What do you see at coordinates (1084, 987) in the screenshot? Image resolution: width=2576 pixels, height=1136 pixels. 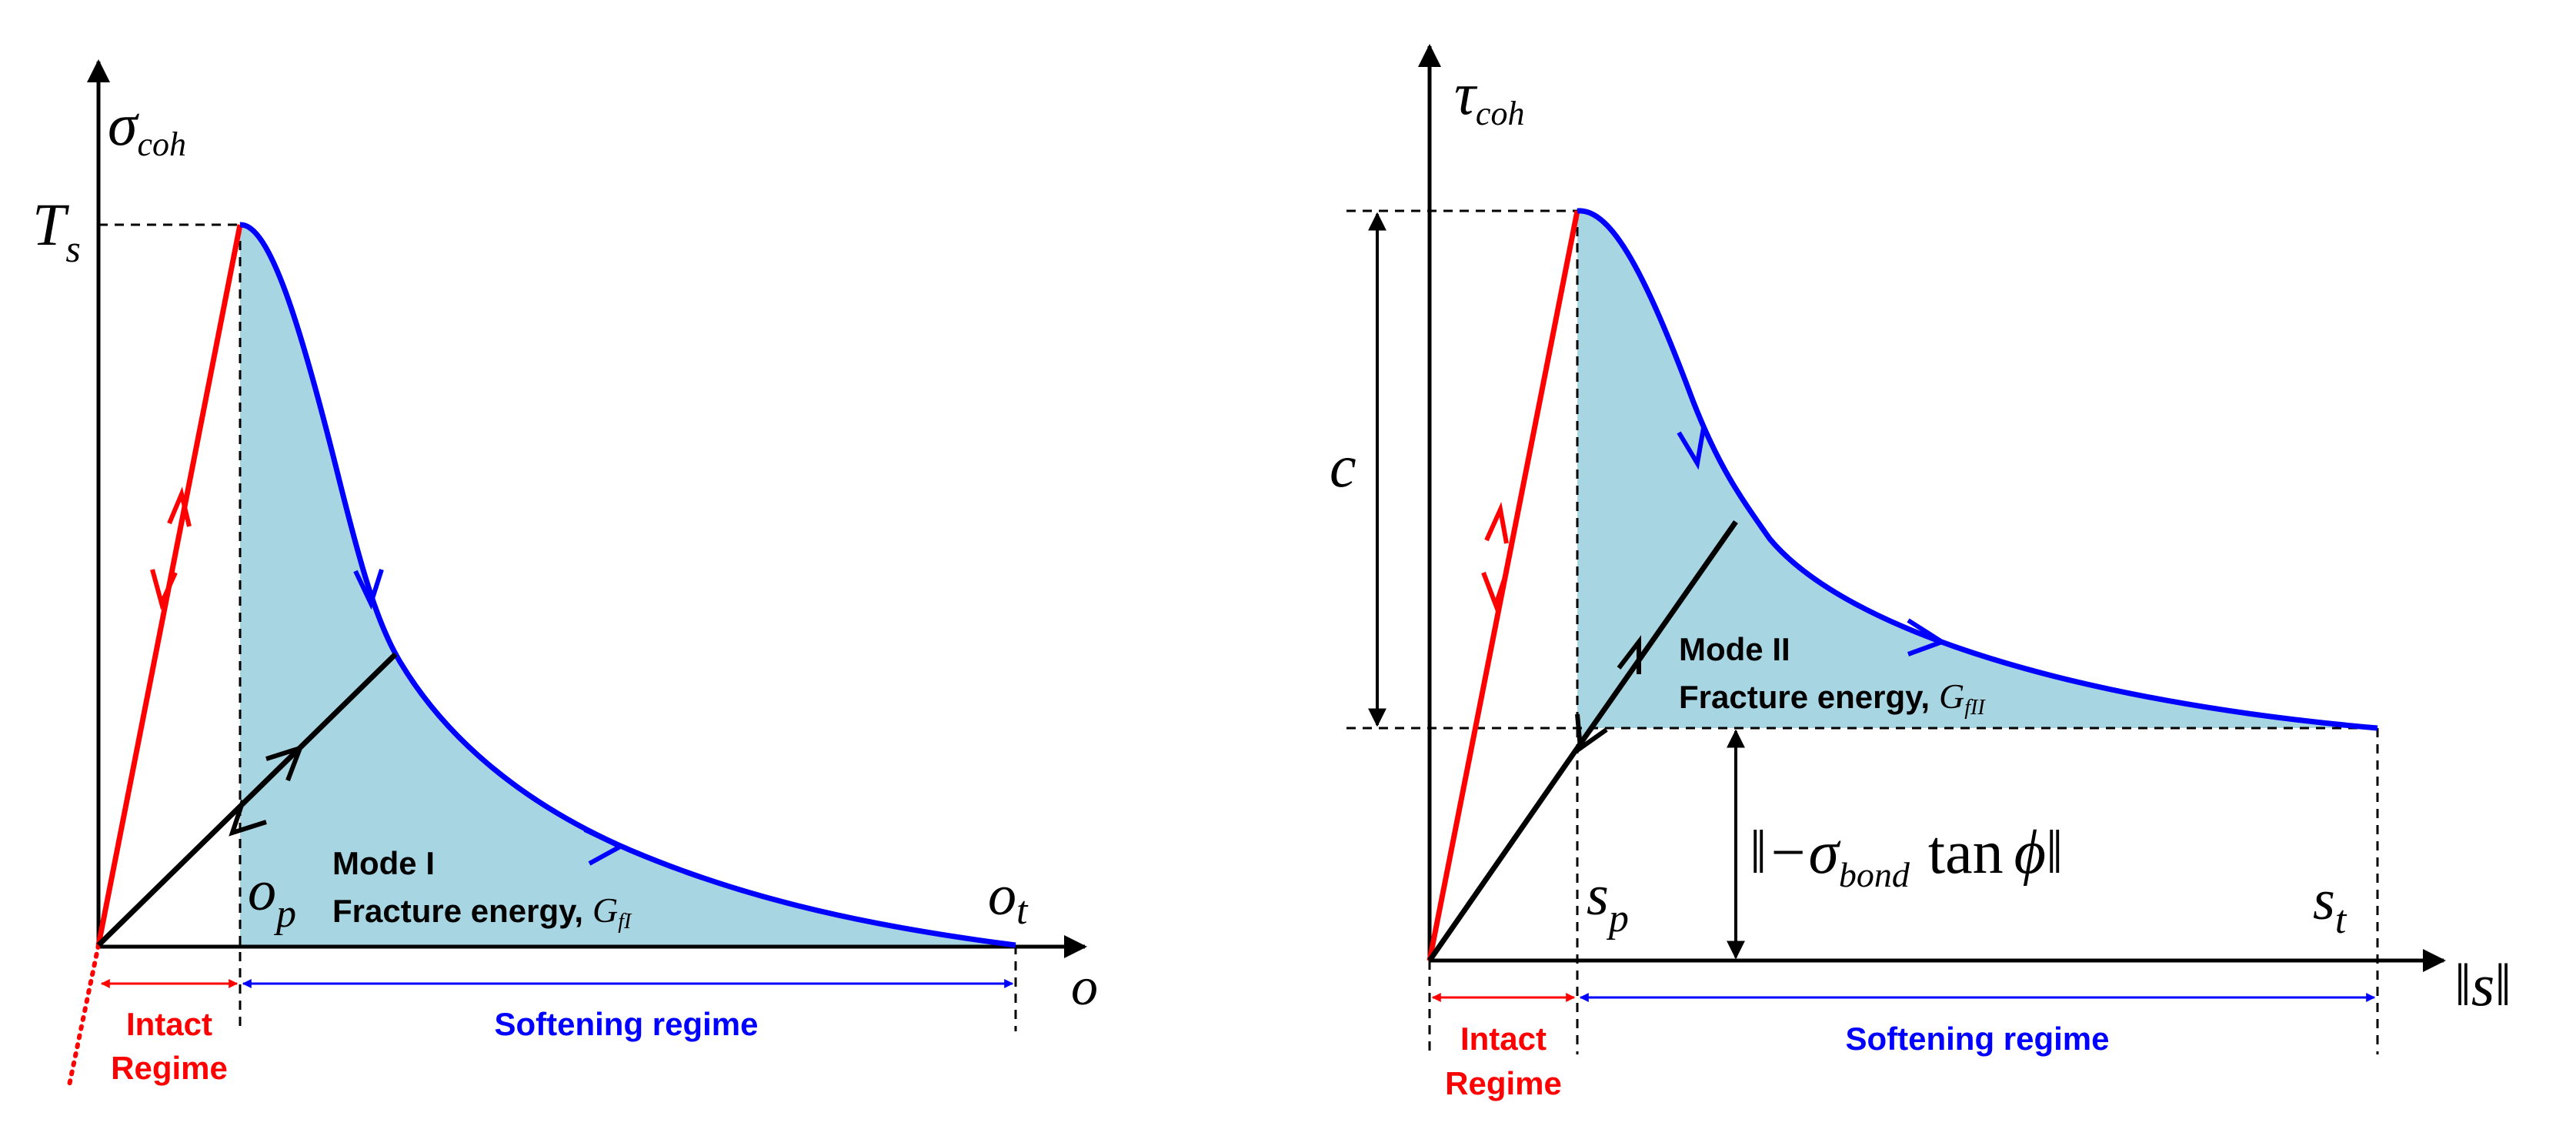 I see `x-axis-label-mode-one: o` at bounding box center [1084, 987].